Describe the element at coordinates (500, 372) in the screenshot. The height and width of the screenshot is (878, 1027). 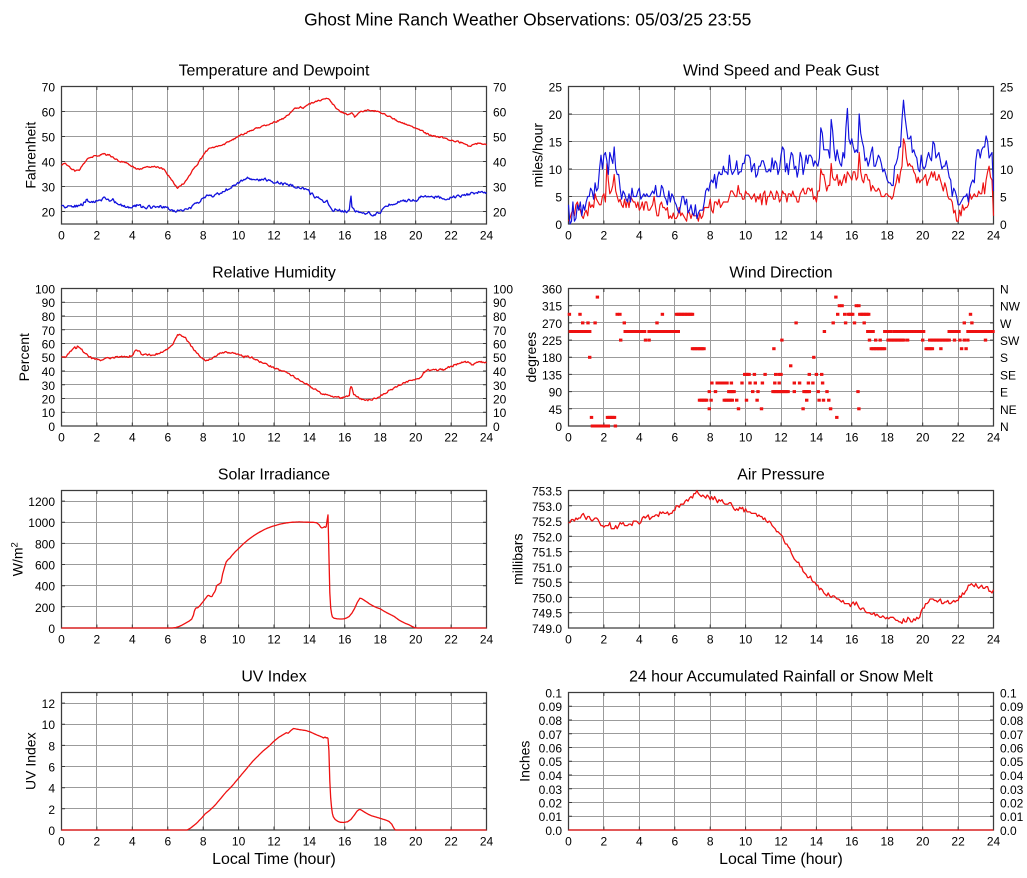
I see `svg-text: 40` at that location.